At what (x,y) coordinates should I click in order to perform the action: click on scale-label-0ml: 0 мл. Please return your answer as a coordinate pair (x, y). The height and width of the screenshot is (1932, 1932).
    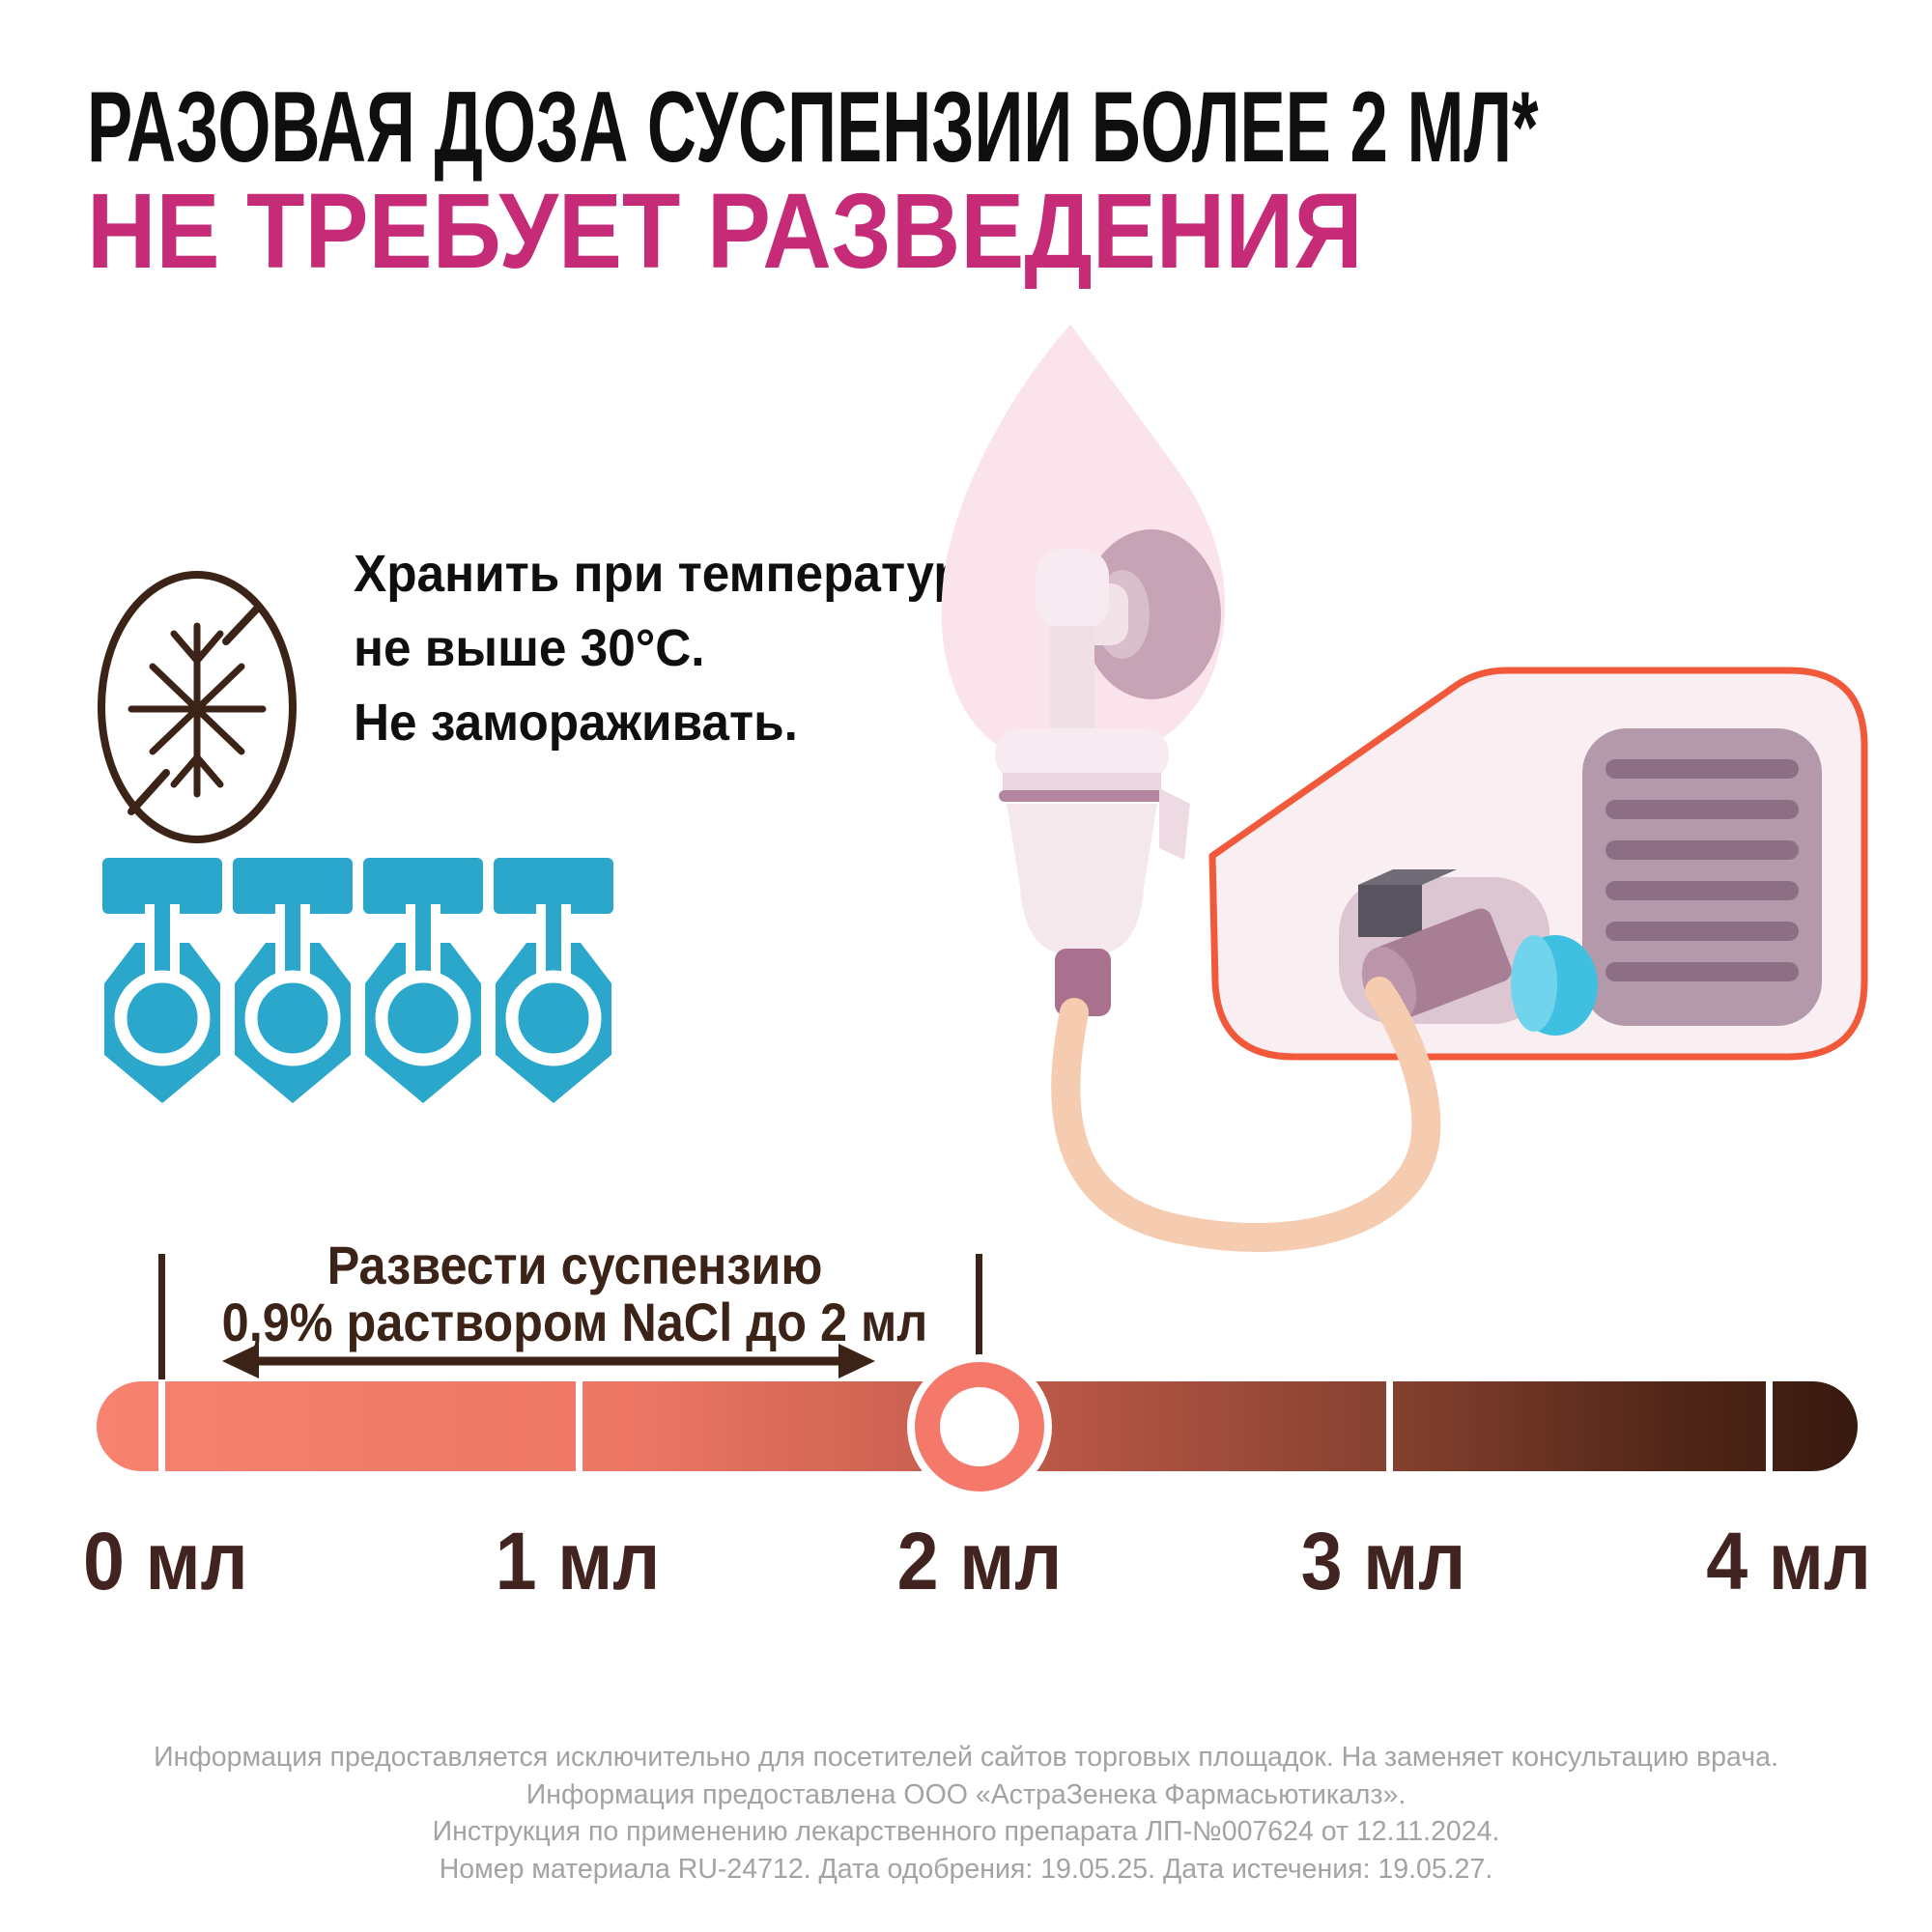
    Looking at the image, I should click on (165, 1561).